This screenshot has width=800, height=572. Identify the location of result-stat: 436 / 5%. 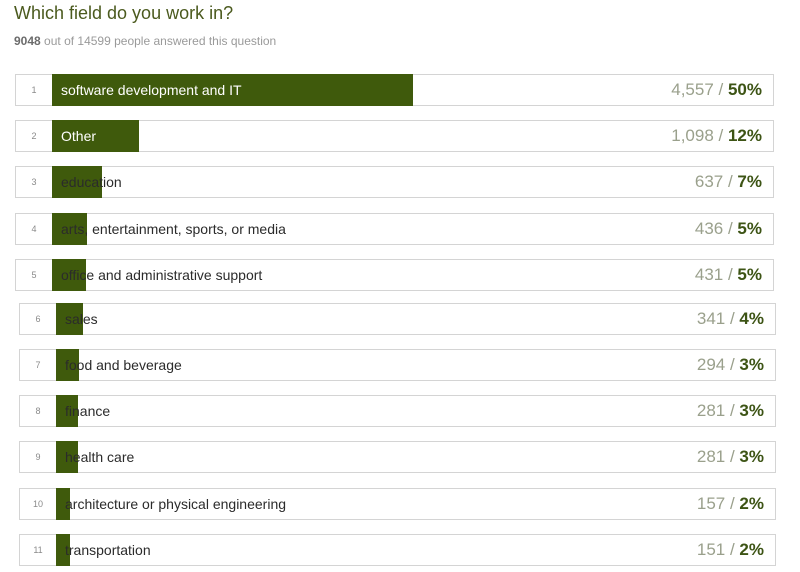
(728, 229).